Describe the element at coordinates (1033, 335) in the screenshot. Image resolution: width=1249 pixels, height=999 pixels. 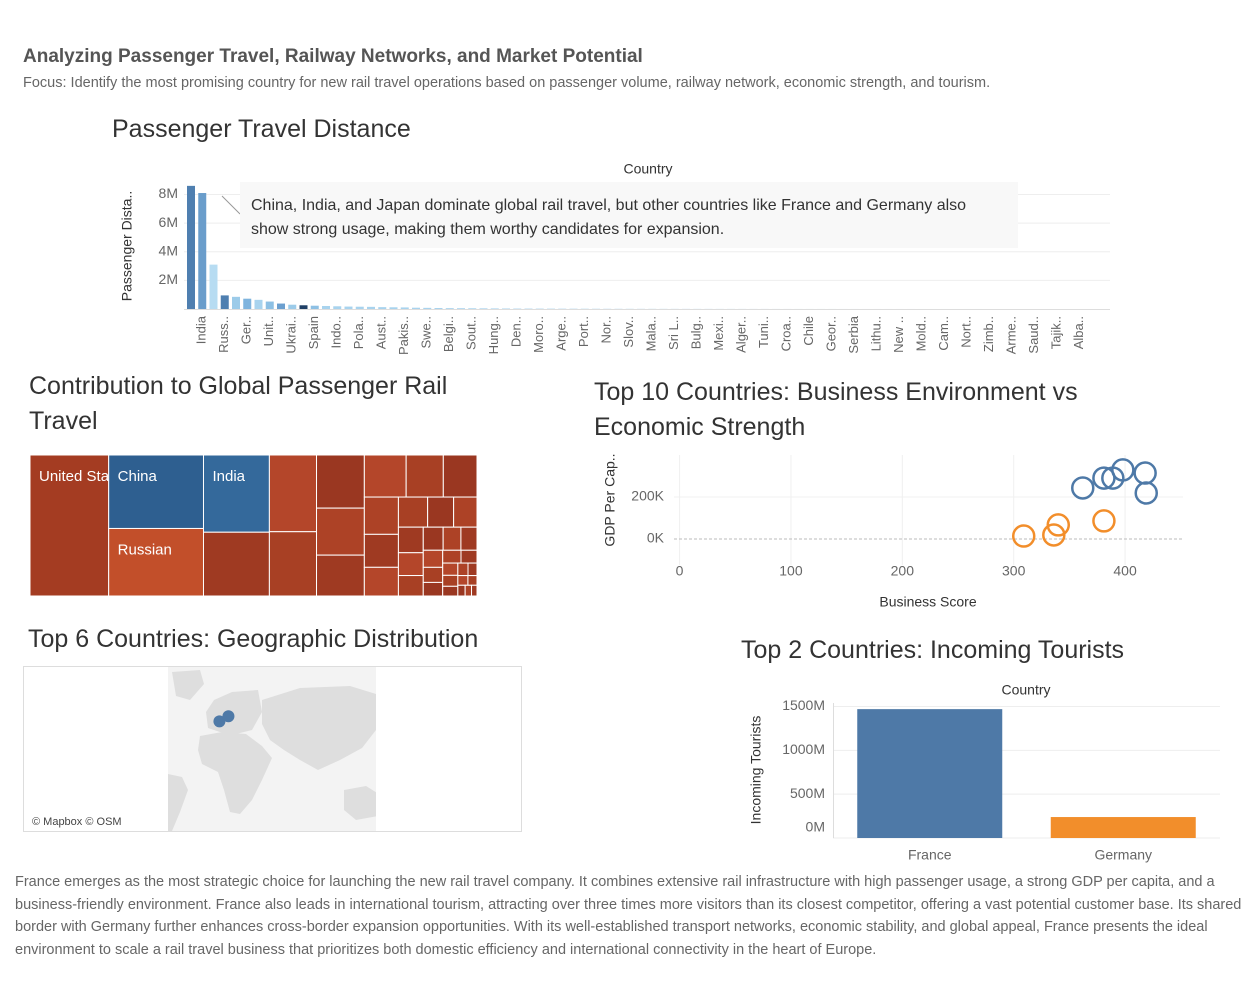
I see `x-tick-label: Saud..` at that location.